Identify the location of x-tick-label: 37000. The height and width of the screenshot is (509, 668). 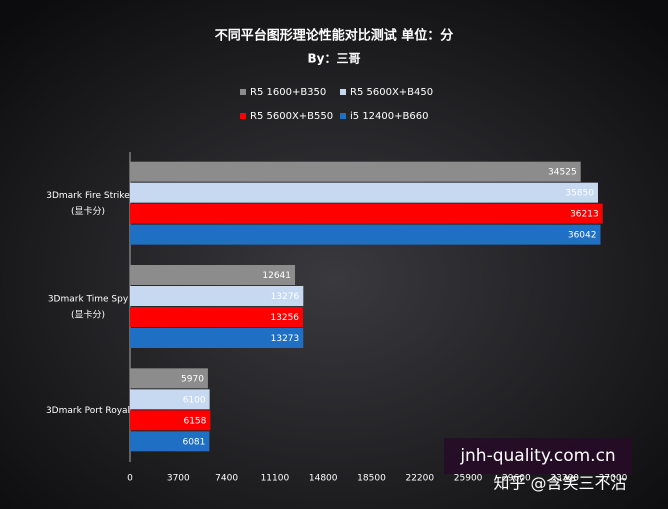
(613, 479).